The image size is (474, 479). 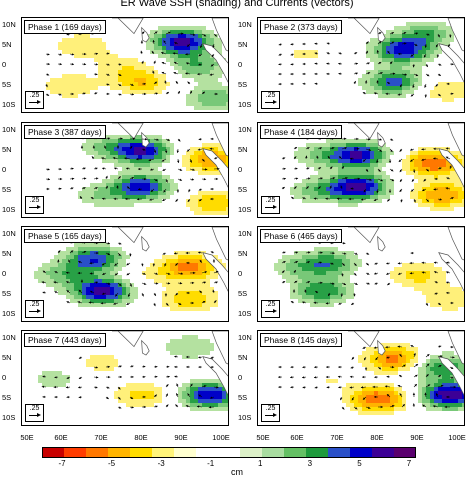 I want to click on lat-tick-label: 5S, so click(x=243, y=84).